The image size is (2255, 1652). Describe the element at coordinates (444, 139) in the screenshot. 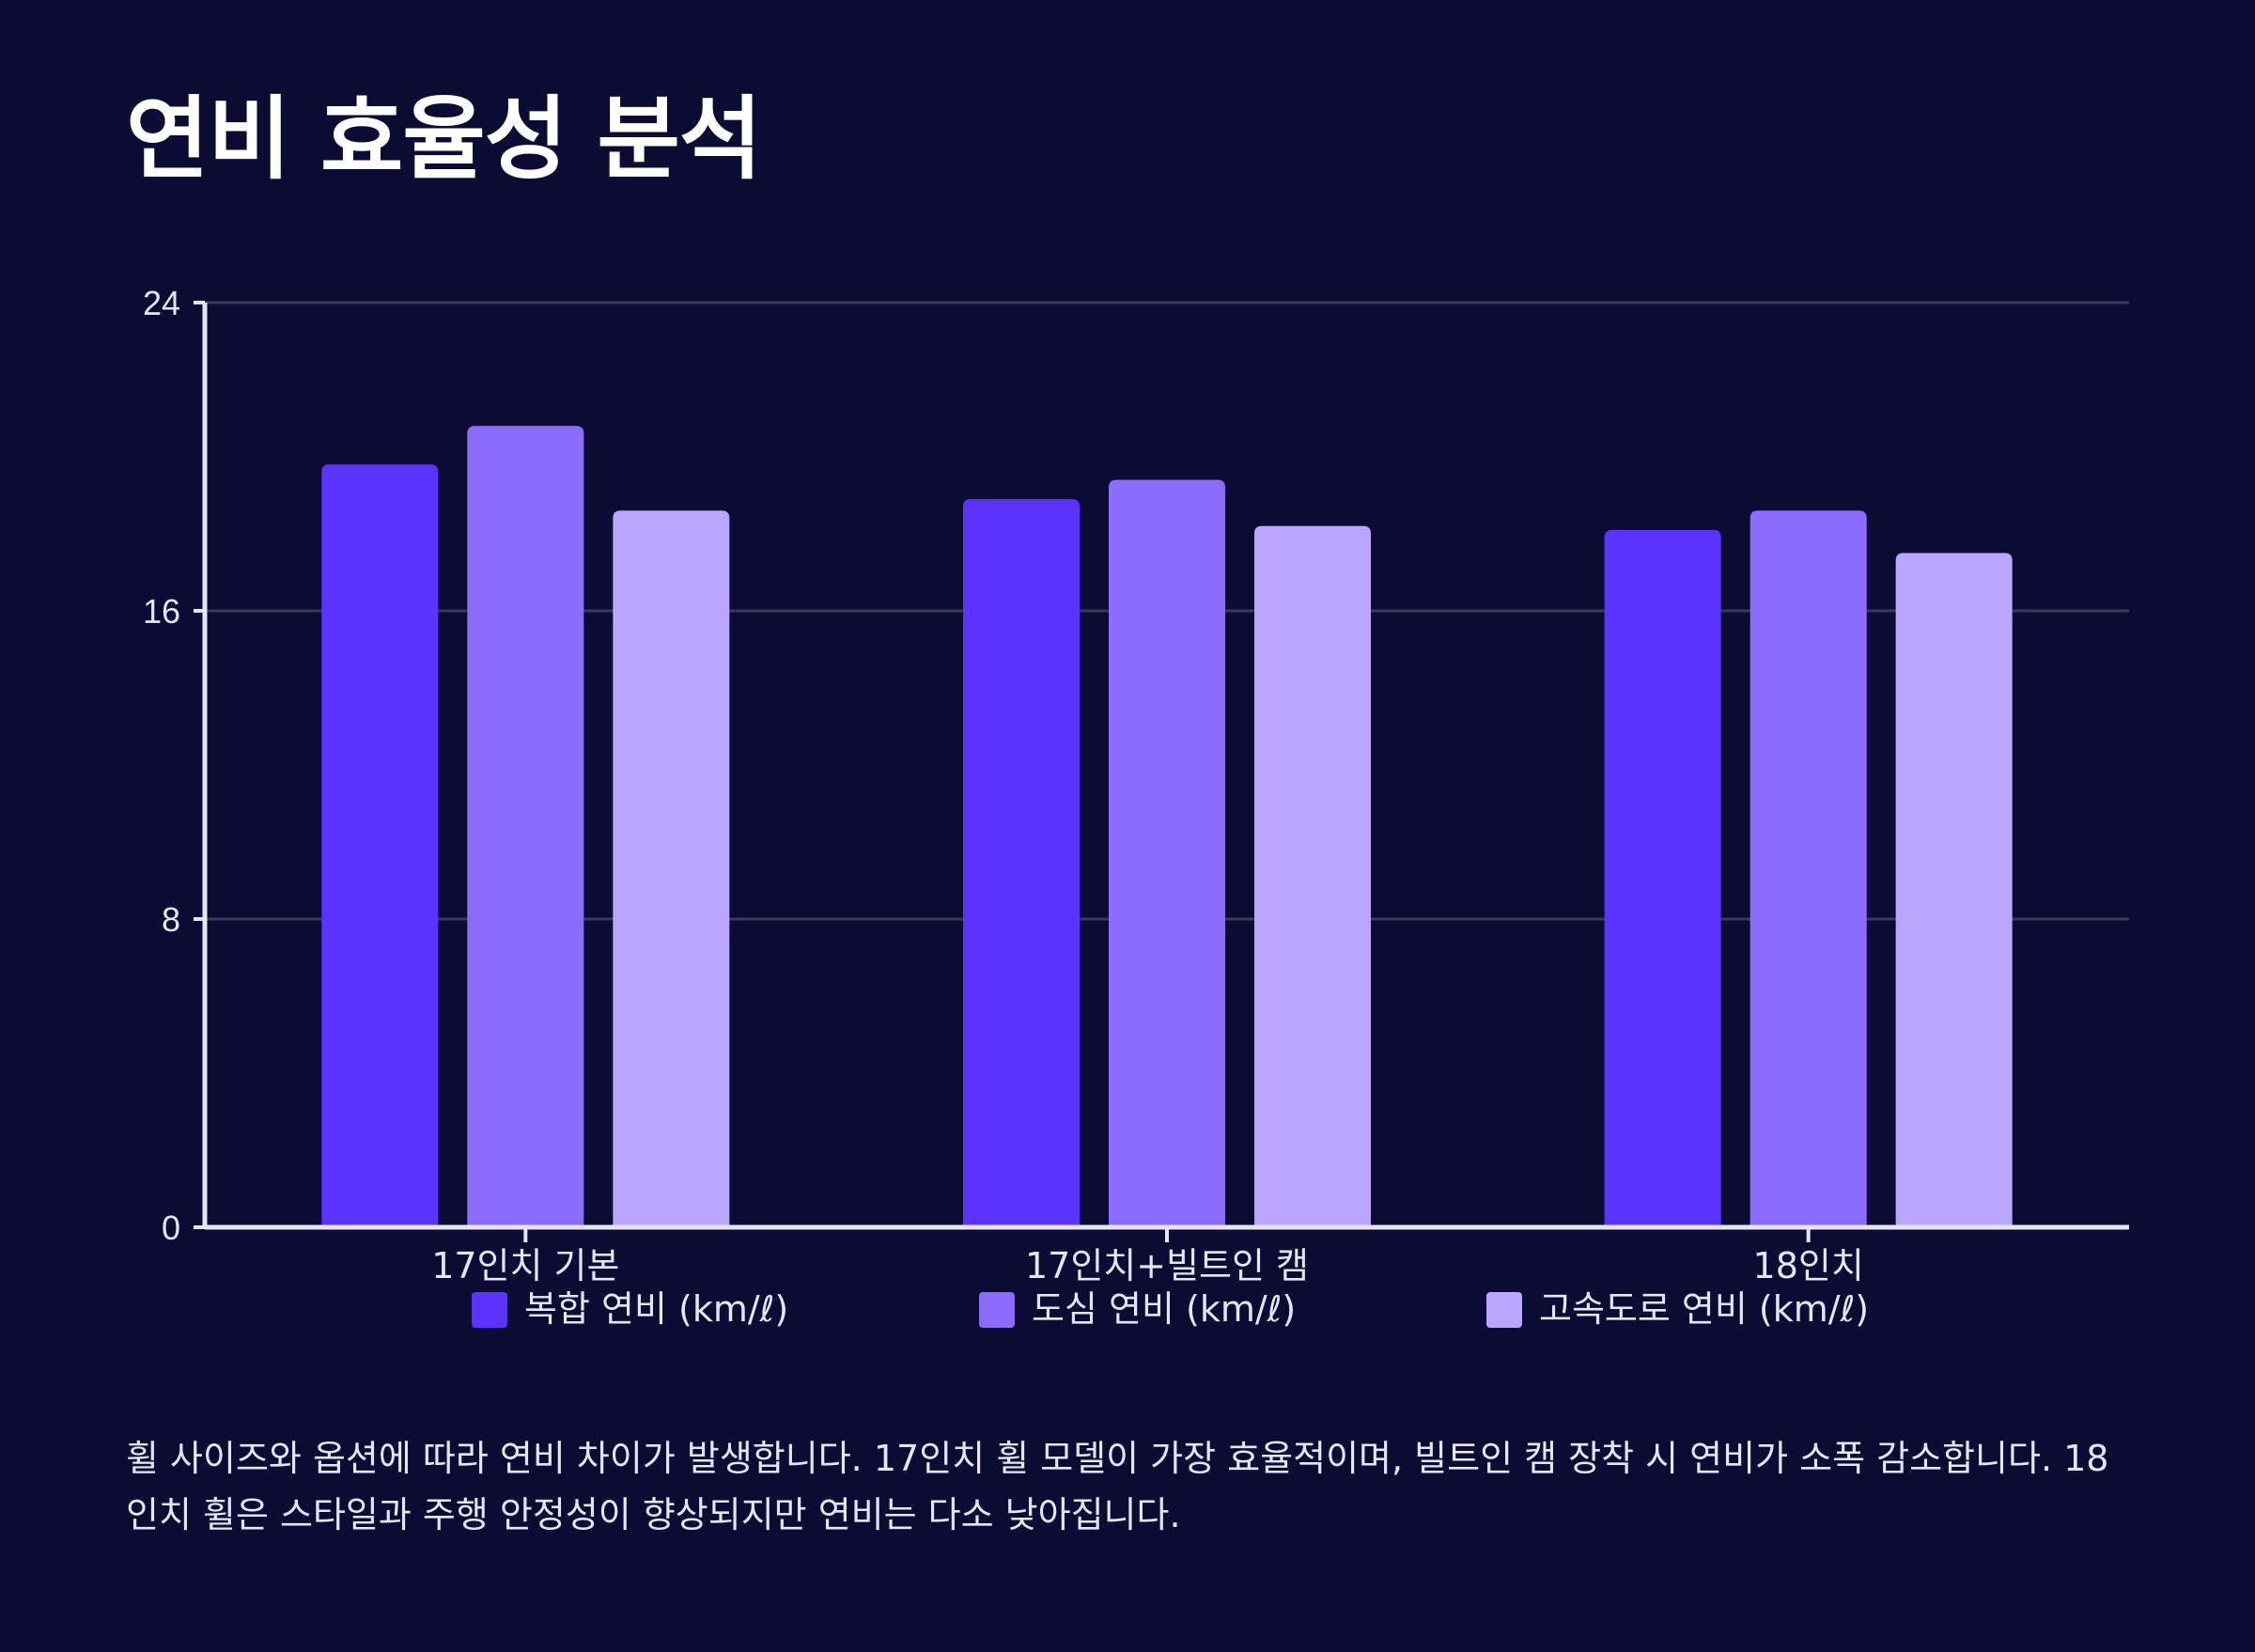

I see `chart-title: 연비 효율성 분석` at that location.